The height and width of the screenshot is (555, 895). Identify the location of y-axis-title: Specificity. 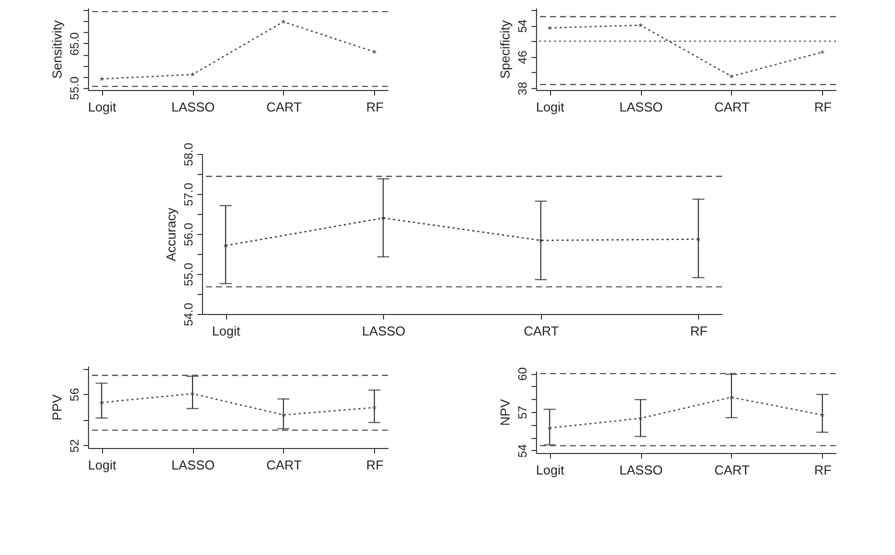
(504, 49).